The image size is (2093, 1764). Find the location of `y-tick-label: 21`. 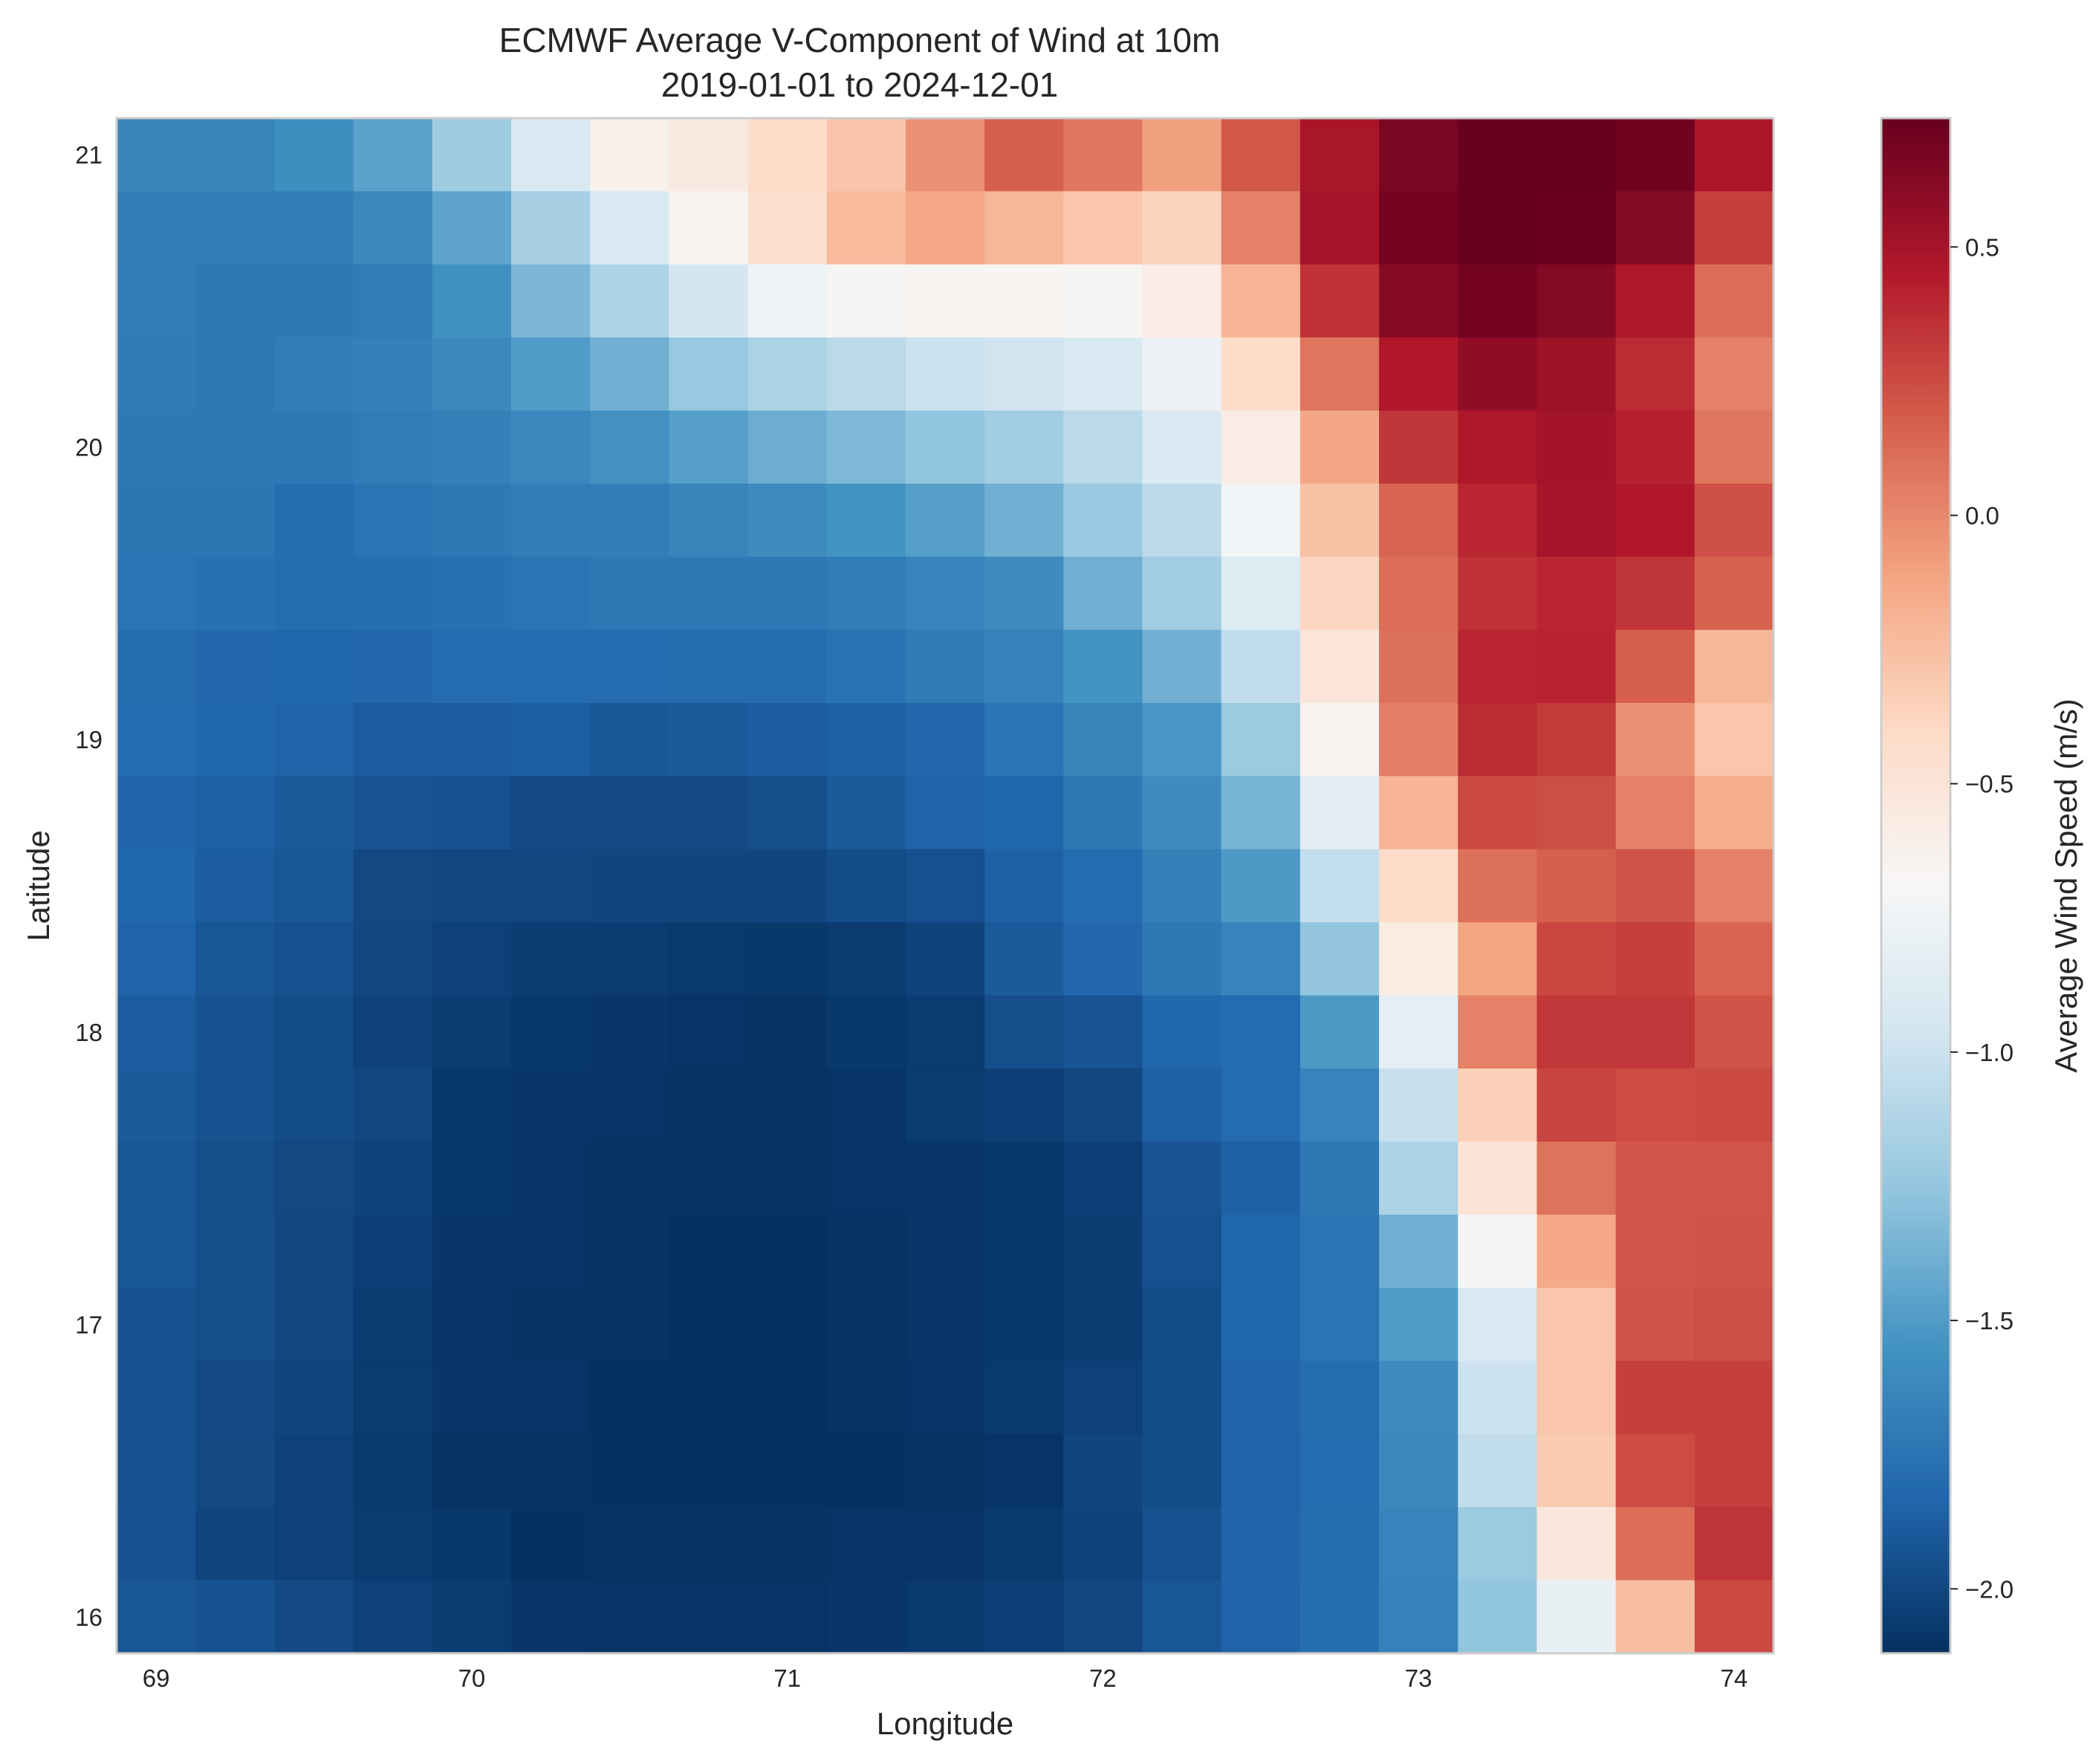

y-tick-label: 21 is located at coordinates (89, 155).